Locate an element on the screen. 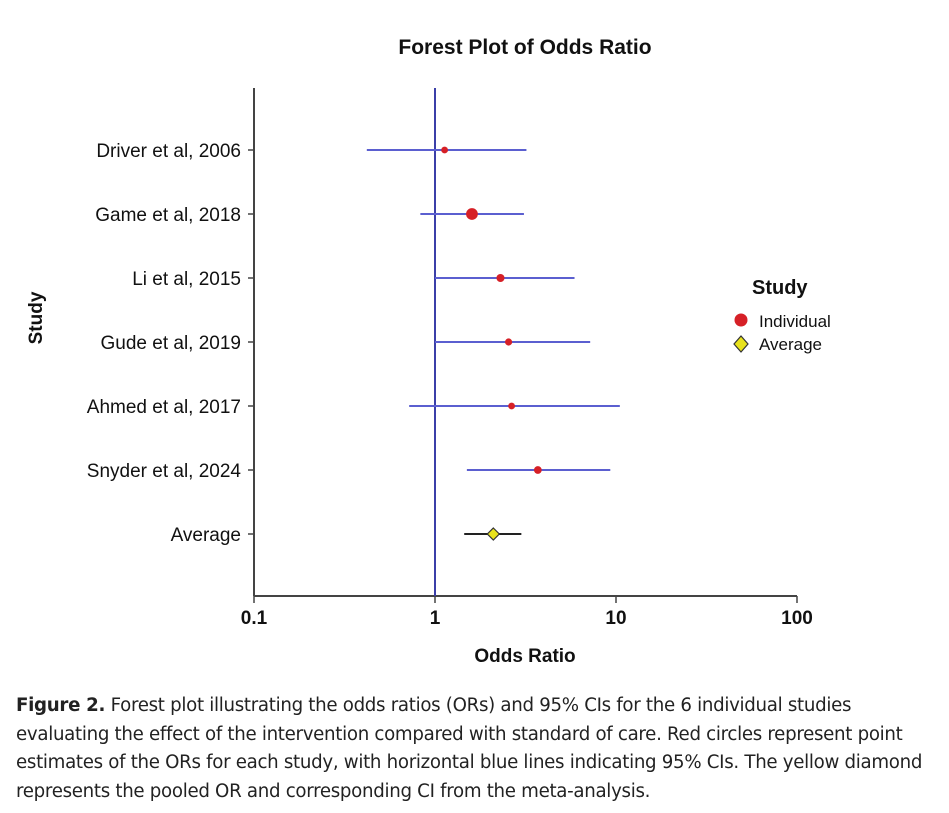 Image resolution: width=949 pixels, height=813 pixels. x-tick-label: 100 is located at coordinates (797, 618).